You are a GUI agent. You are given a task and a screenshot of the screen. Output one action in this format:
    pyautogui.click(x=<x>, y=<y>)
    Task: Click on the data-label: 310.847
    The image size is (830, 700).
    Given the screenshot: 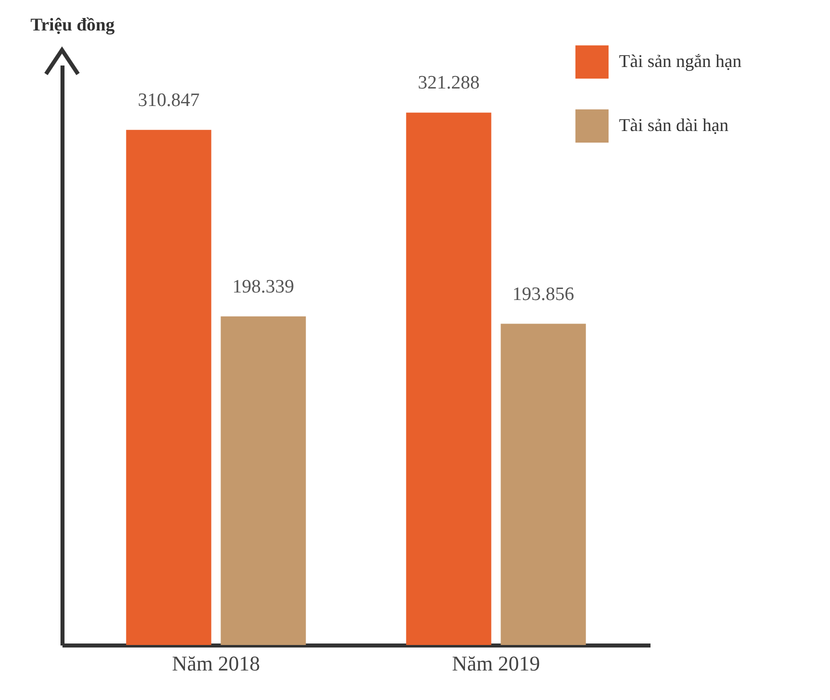 What is the action you would take?
    pyautogui.click(x=169, y=100)
    